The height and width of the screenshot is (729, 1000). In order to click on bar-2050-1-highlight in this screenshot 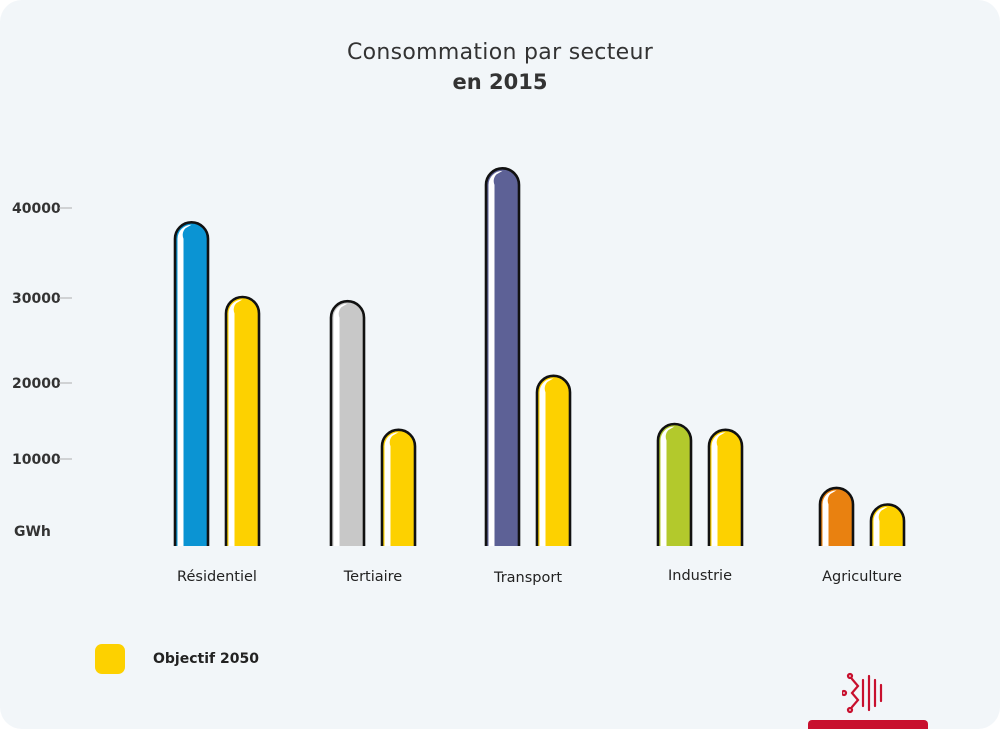, I will do `click(391, 489)`.